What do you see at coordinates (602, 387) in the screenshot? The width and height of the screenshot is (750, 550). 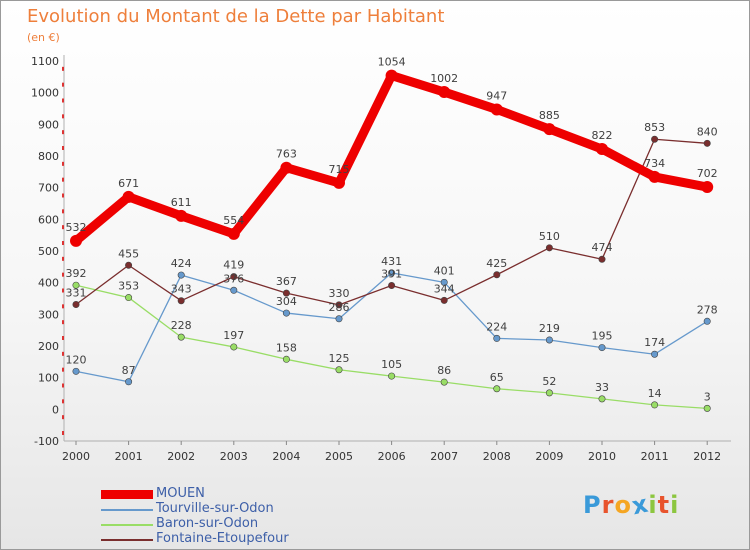 I see `data-label: 33` at bounding box center [602, 387].